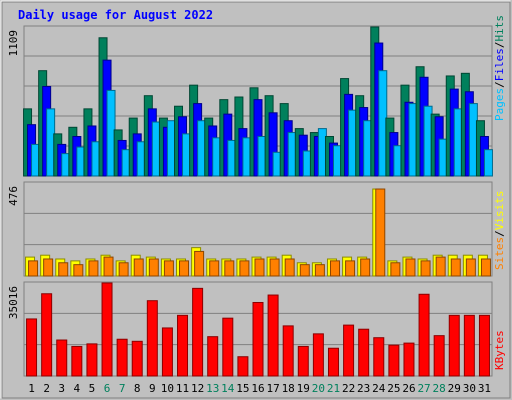  What do you see at coordinates (152, 388) in the screenshot?
I see `x-tick-label-day-9: 9` at bounding box center [152, 388].